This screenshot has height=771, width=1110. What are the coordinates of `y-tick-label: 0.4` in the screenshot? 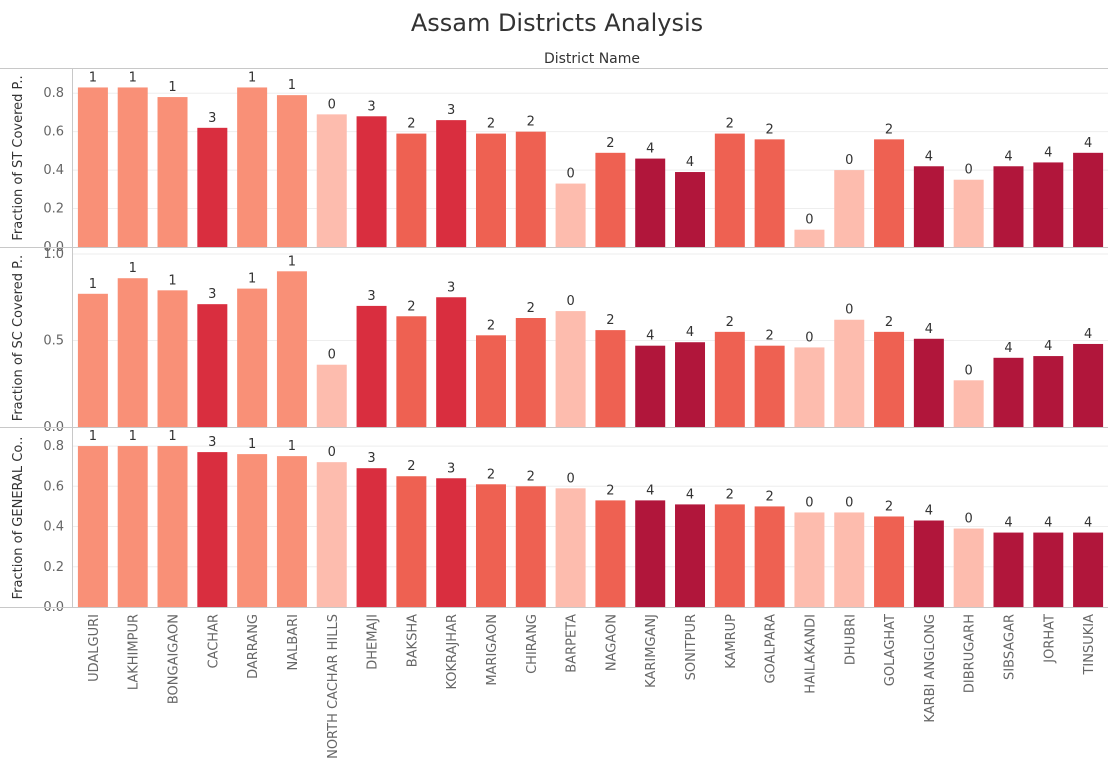 It's located at (53, 170).